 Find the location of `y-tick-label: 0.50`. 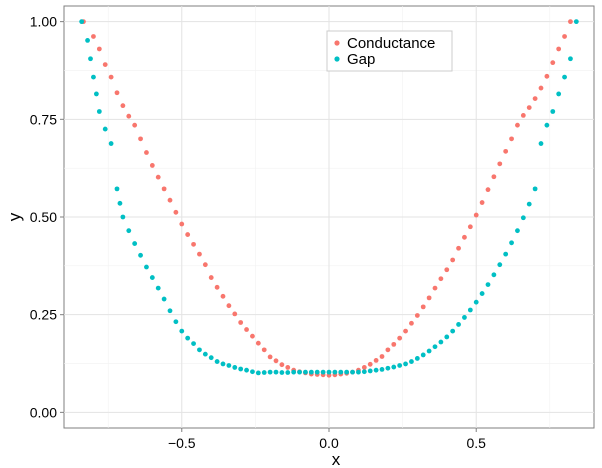

y-tick-label: 0.50 is located at coordinates (43, 217).